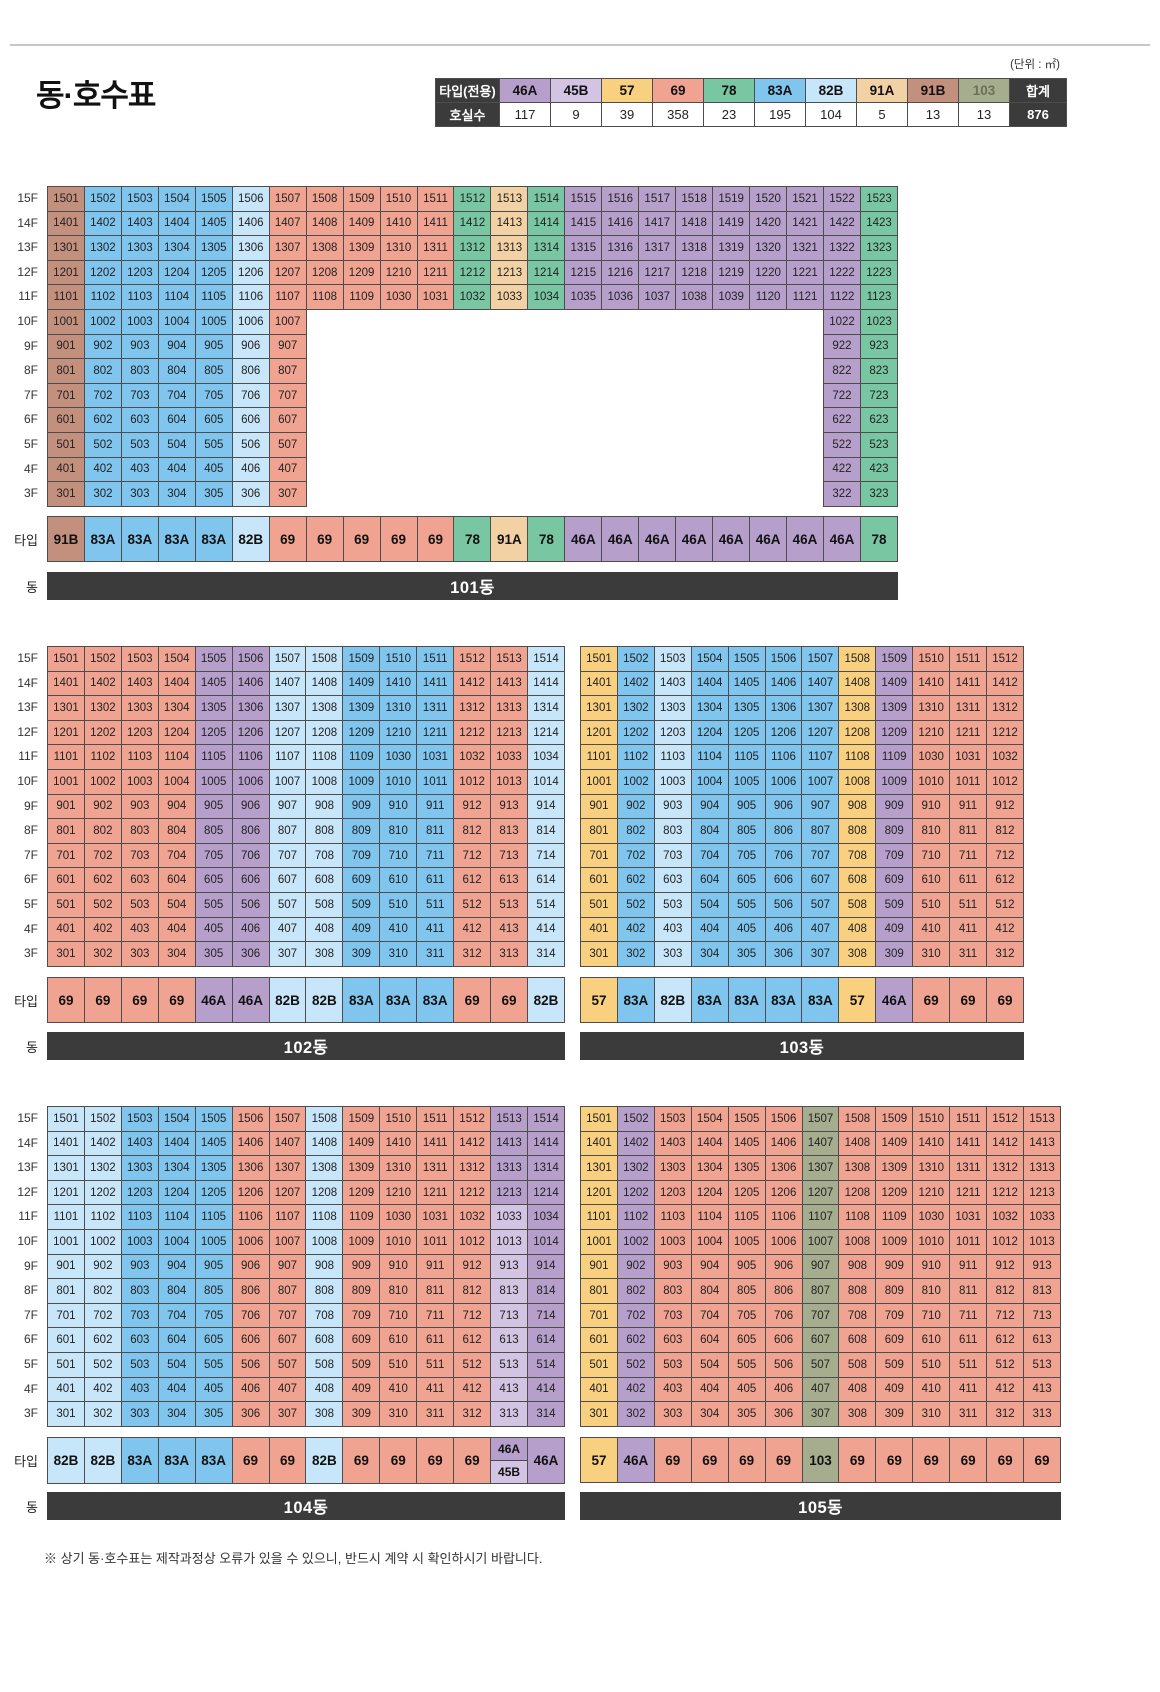  What do you see at coordinates (968, 1266) in the screenshot?
I see `unit-cell: 911` at bounding box center [968, 1266].